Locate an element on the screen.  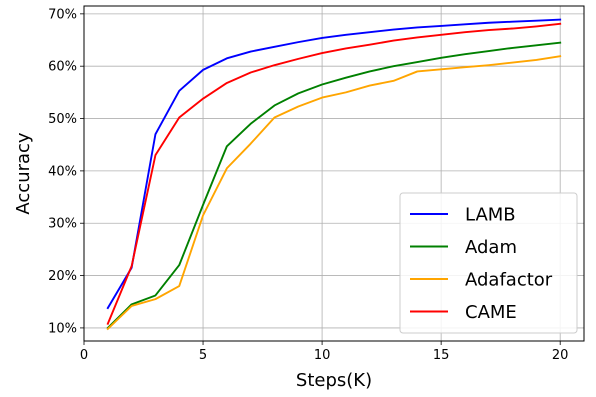
legend-label-adam: Adam is located at coordinates (491, 247).